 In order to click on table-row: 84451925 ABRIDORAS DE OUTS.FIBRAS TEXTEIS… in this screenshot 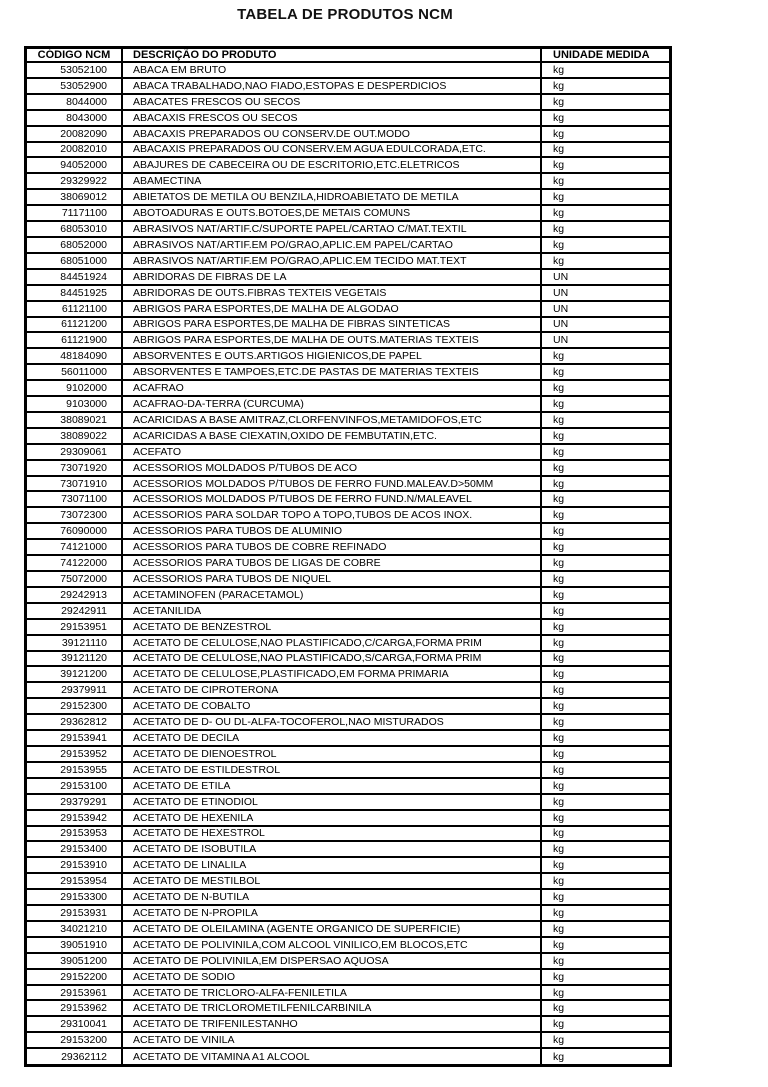, I will do `click(348, 292)`.